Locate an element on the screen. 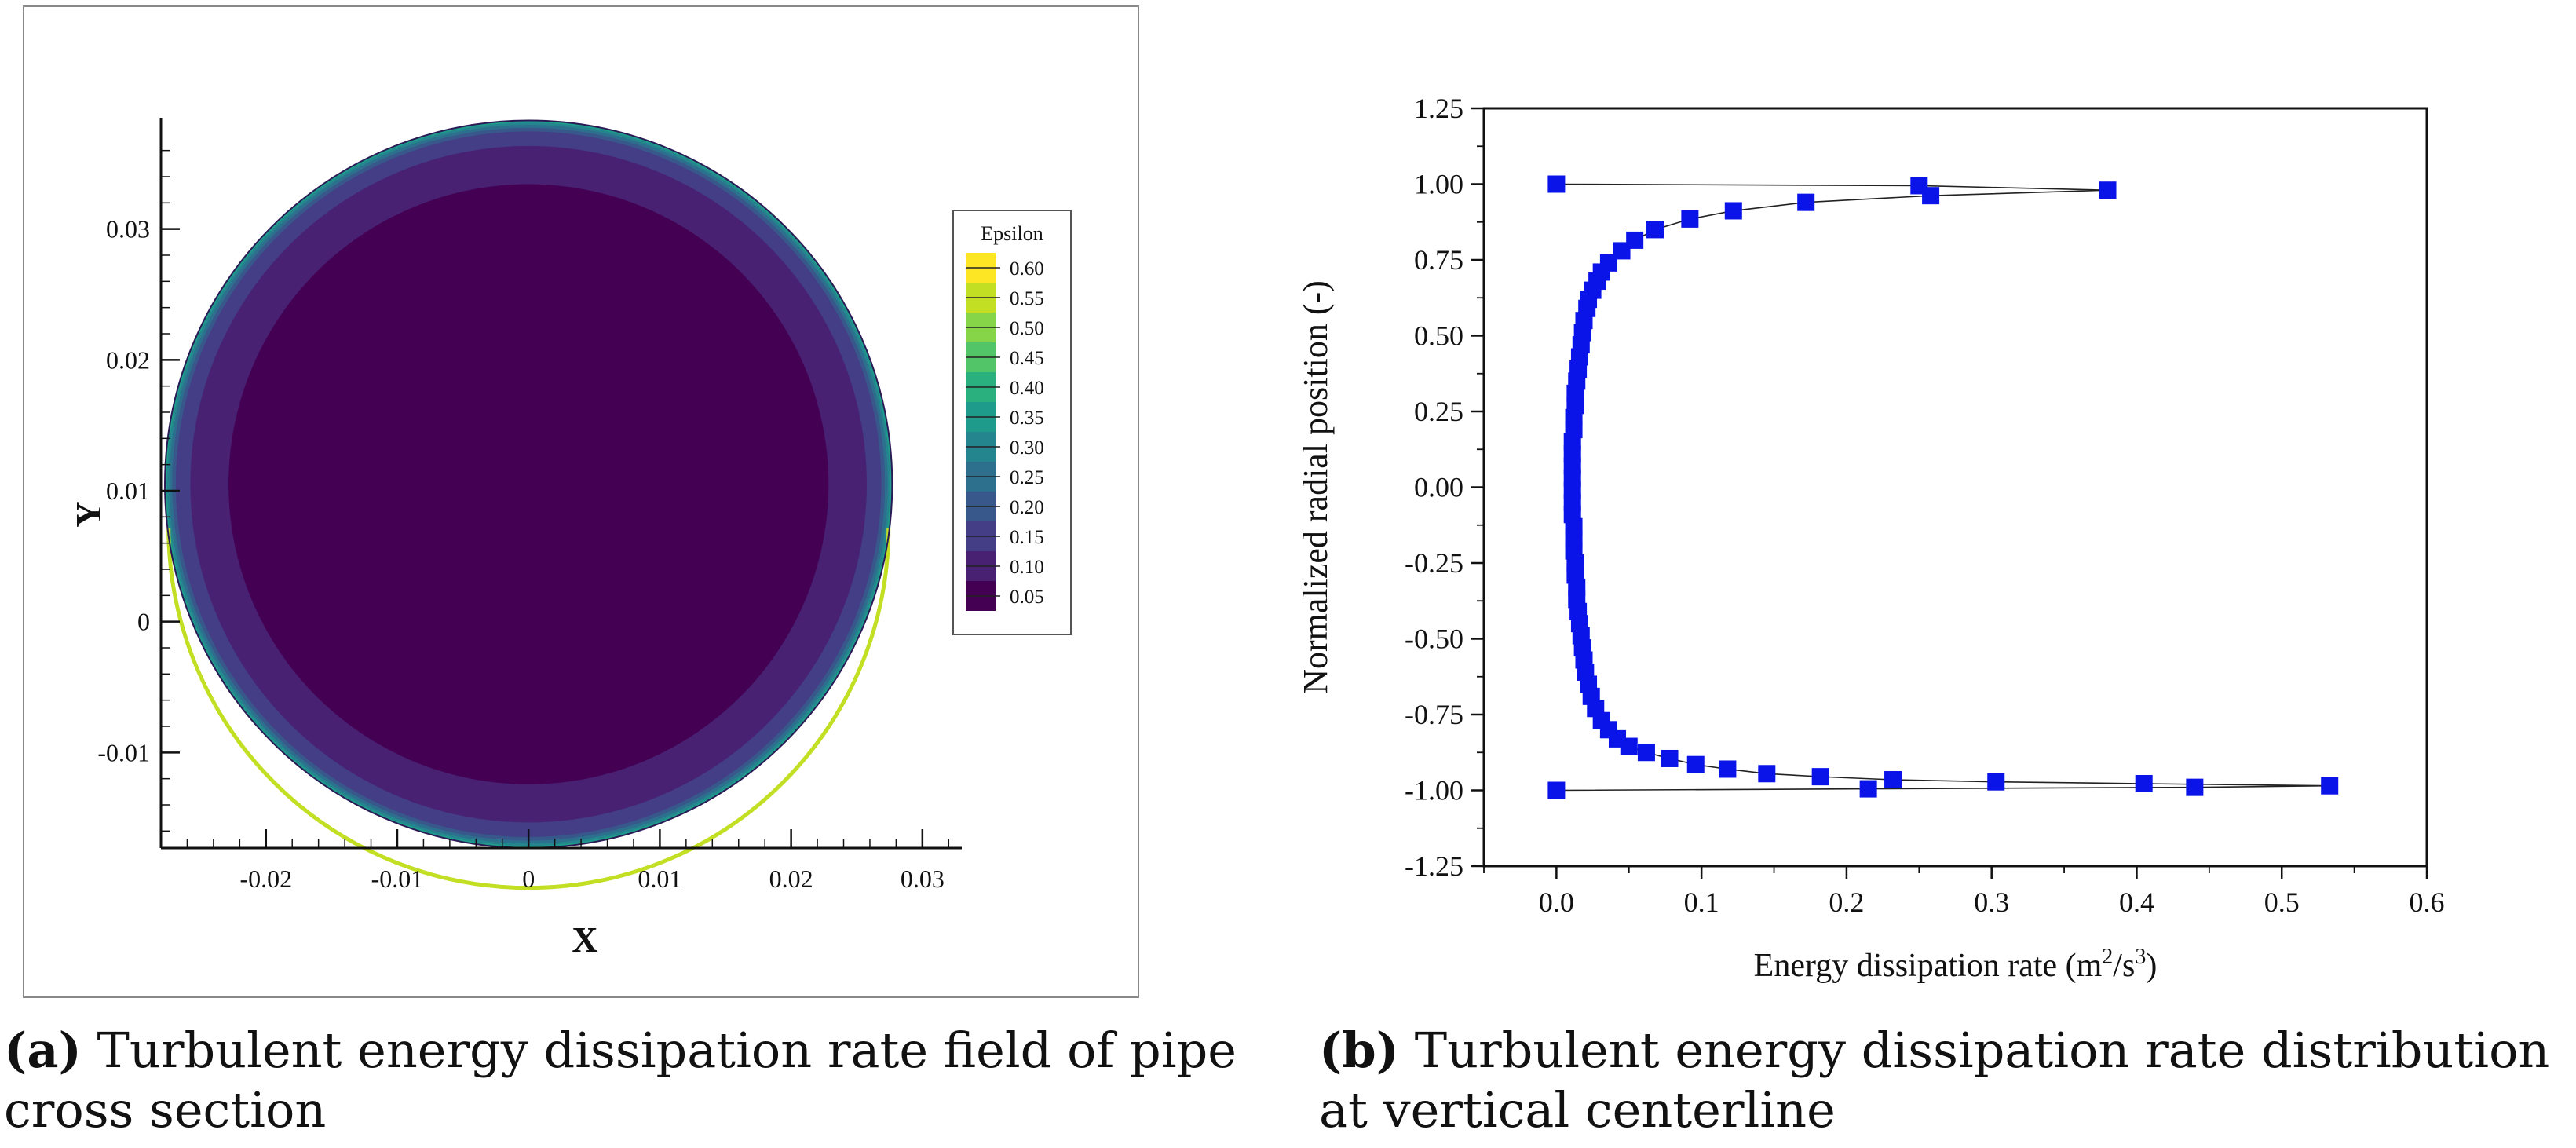 The height and width of the screenshot is (1148, 2576). legend-level-label: 0.40 is located at coordinates (1027, 389).